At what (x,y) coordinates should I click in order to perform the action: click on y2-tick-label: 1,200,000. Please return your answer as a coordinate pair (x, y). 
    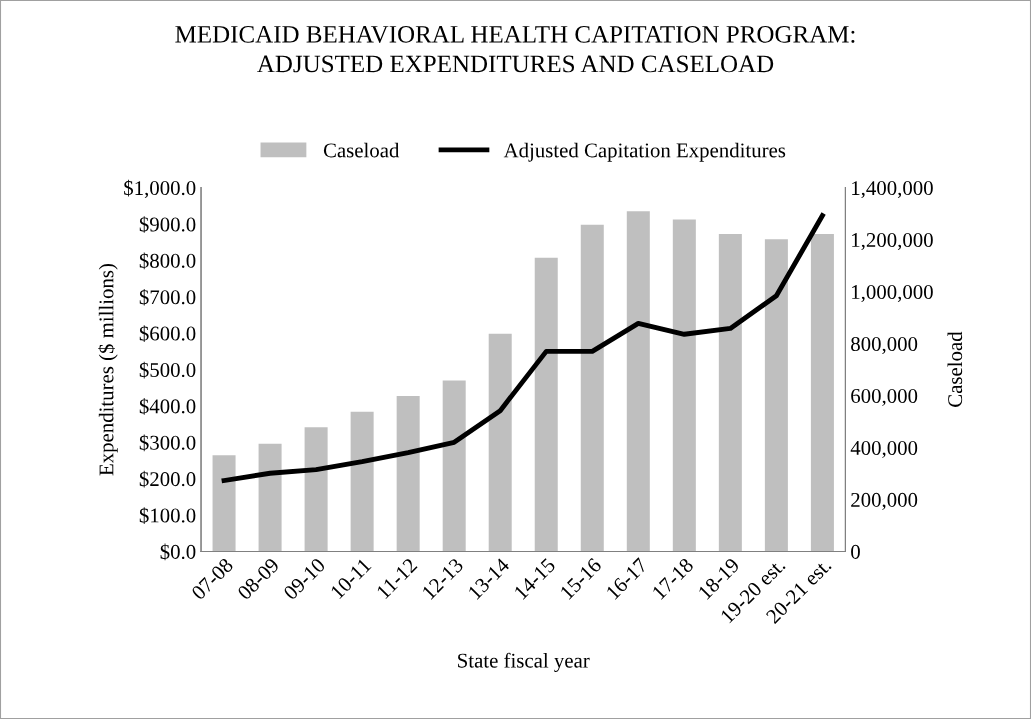
    Looking at the image, I should click on (892, 242).